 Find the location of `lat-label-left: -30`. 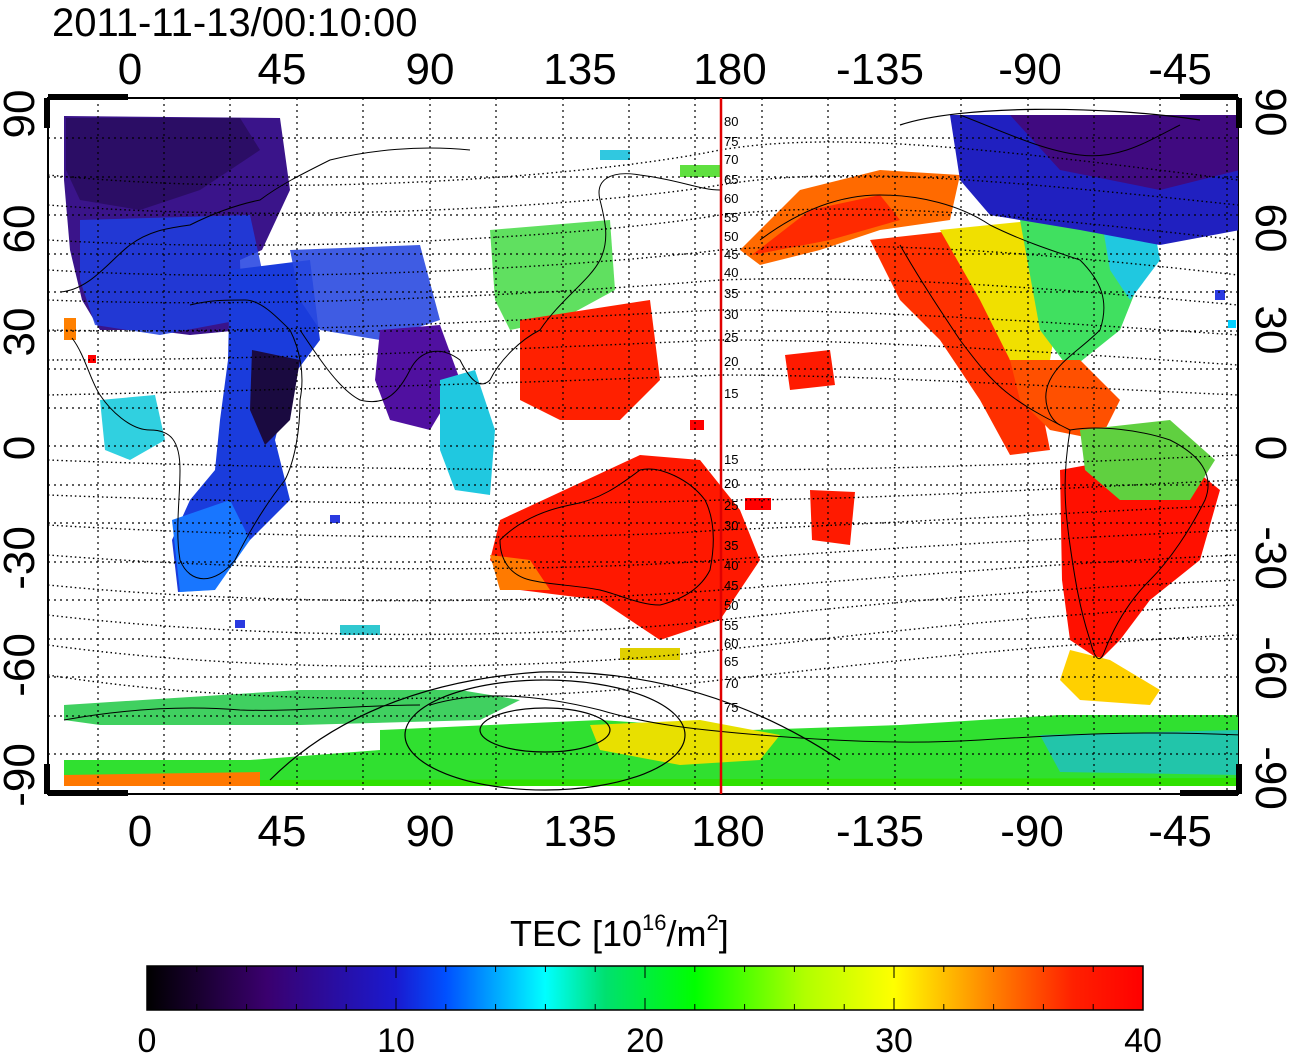

lat-label-left: -30 is located at coordinates (22, 558).